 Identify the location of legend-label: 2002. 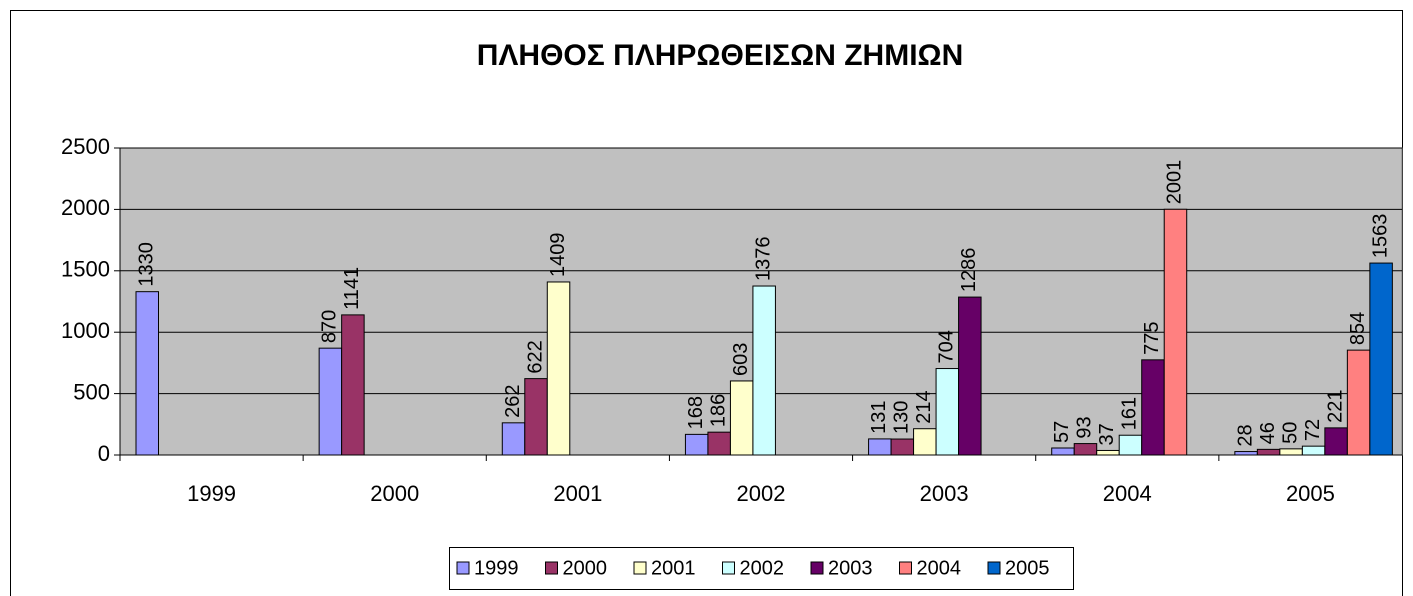
(762, 568).